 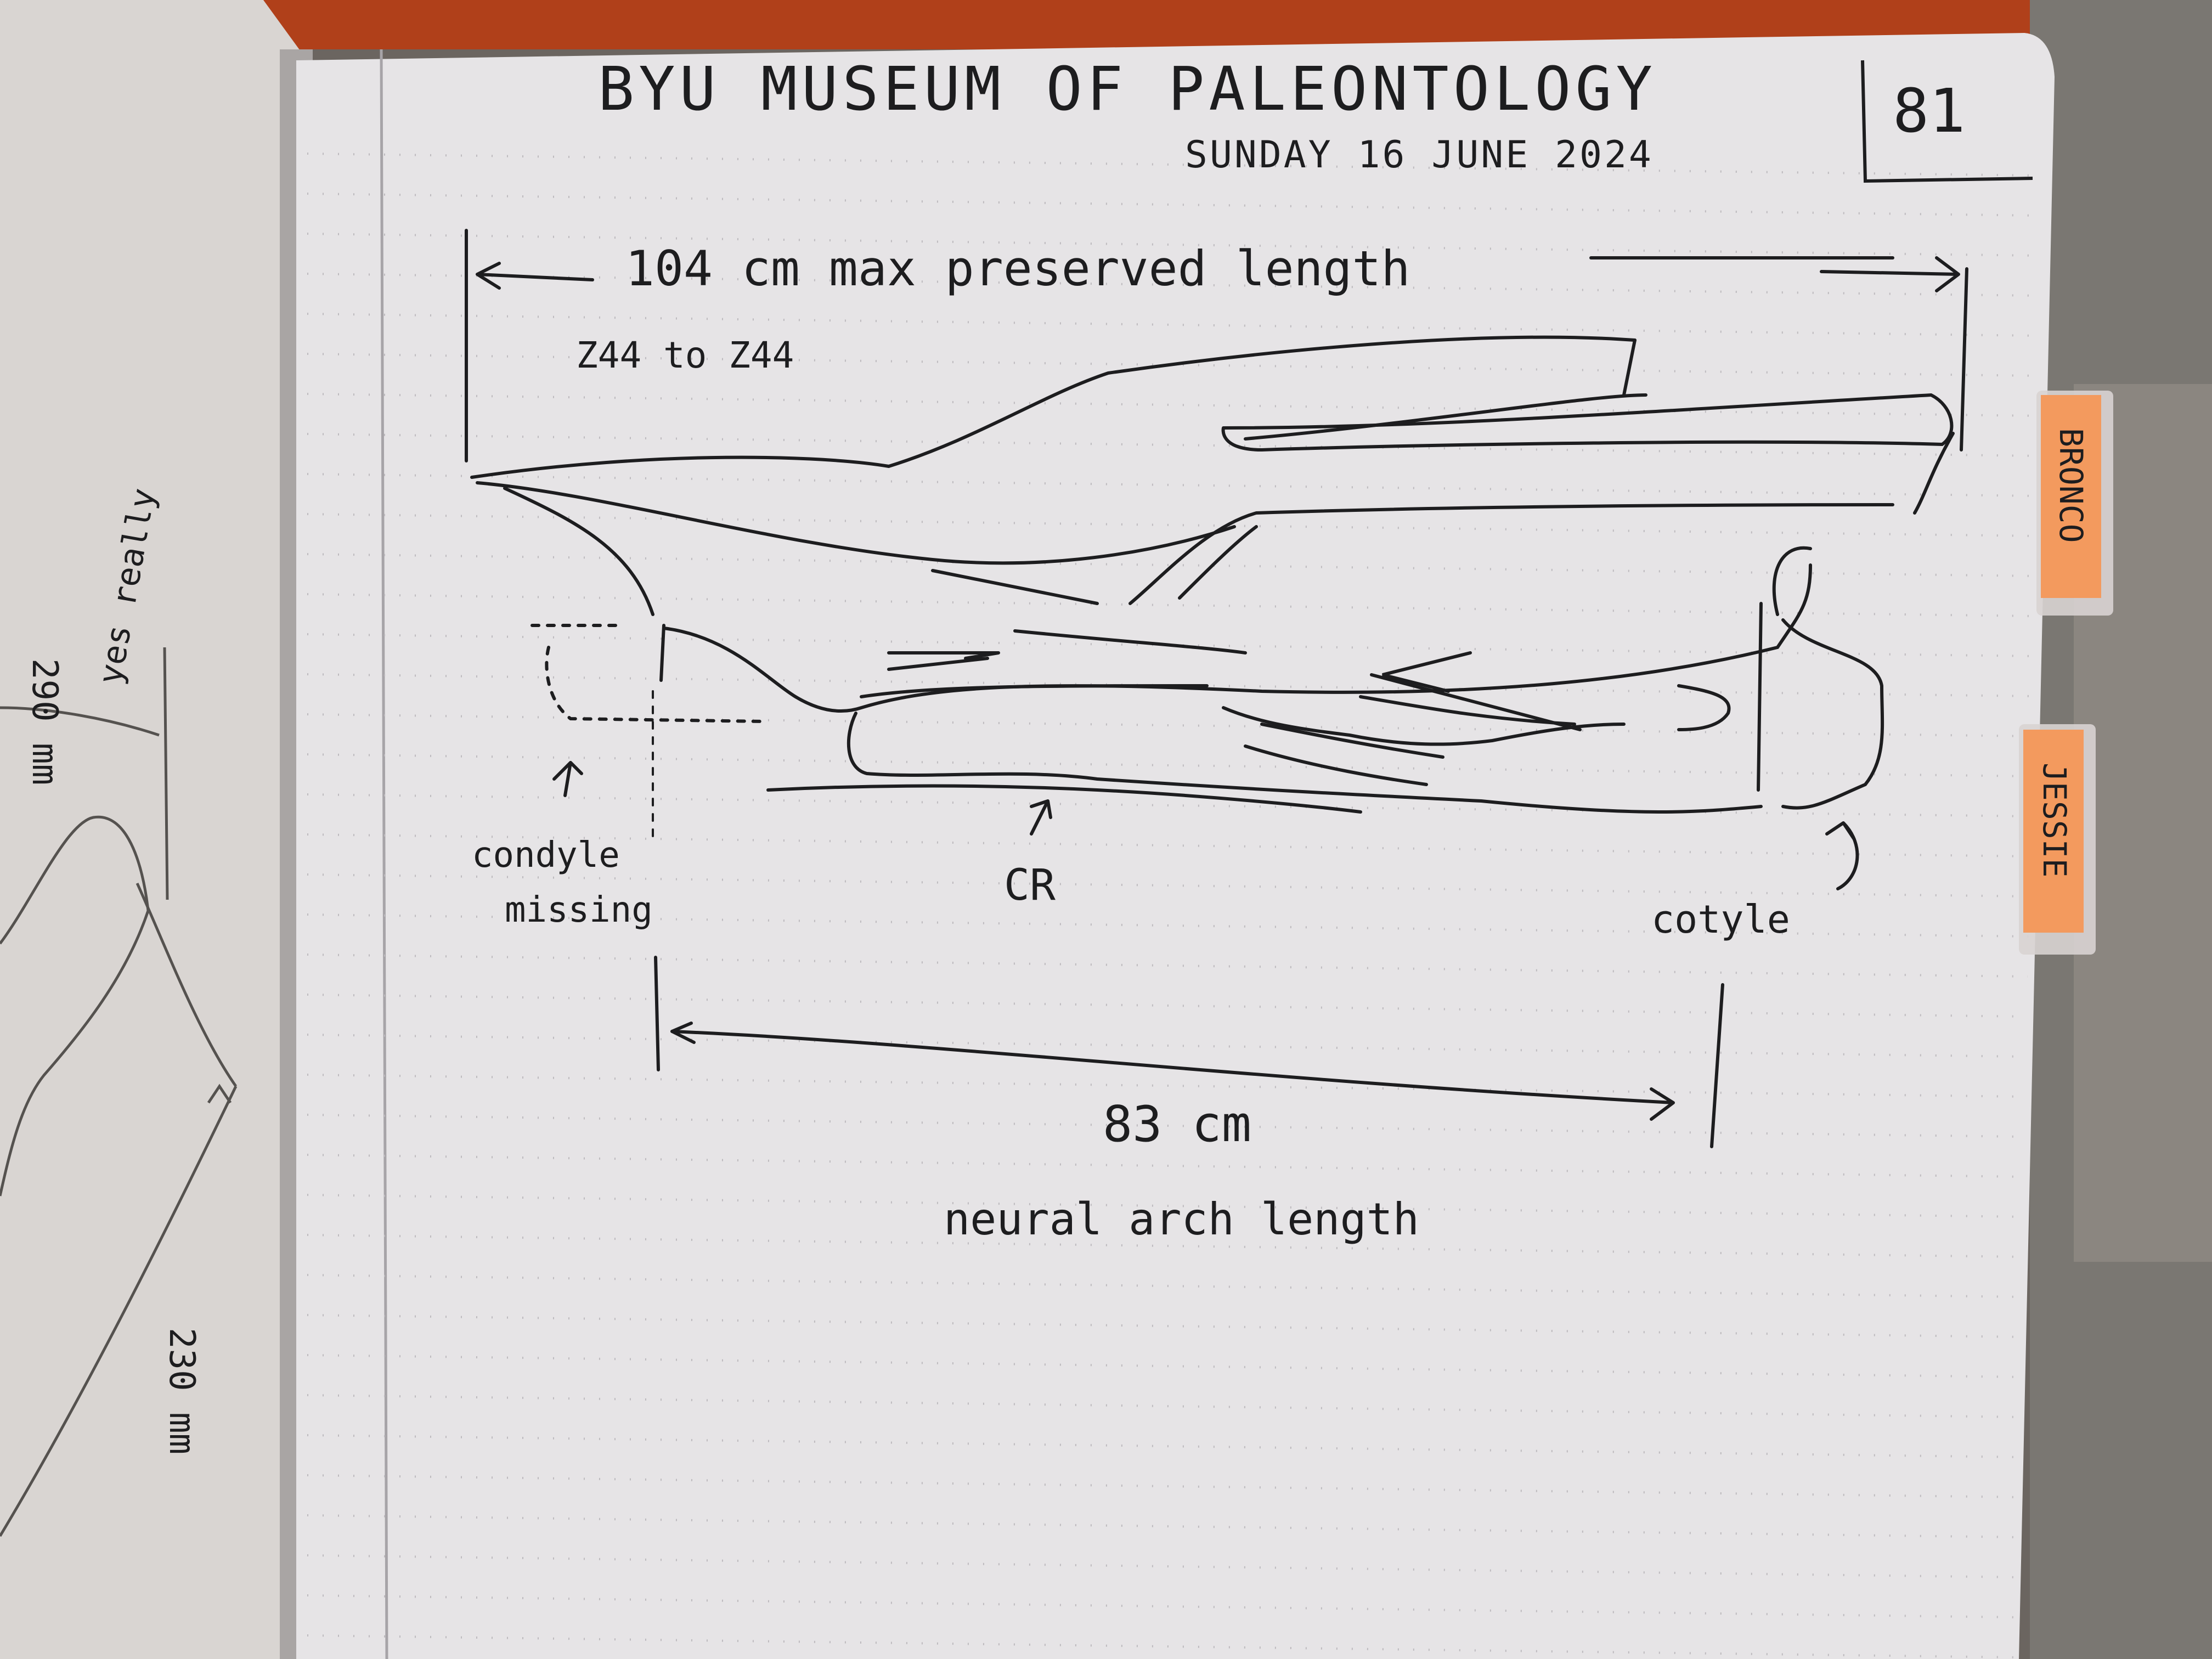 I want to click on condyle-label-line2: missing, so click(x=579, y=910).